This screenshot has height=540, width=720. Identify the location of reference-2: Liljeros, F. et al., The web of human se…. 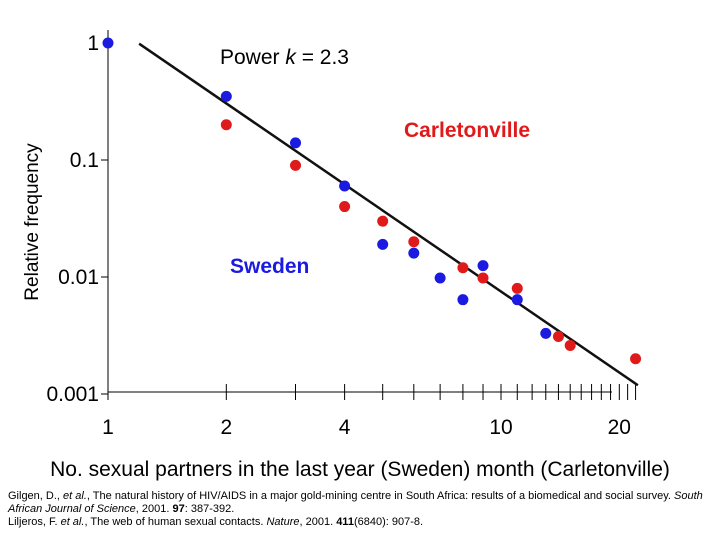
(216, 522).